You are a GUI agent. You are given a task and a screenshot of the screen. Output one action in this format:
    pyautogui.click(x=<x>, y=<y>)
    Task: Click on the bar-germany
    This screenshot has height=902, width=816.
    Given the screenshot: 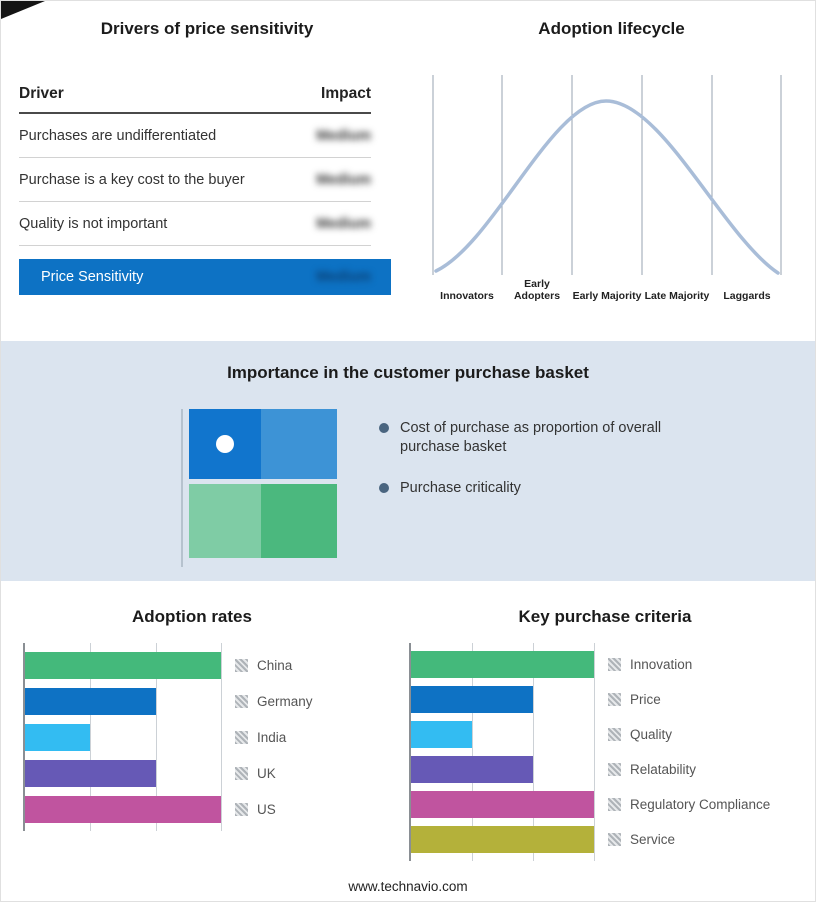 What is the action you would take?
    pyautogui.click(x=90, y=701)
    